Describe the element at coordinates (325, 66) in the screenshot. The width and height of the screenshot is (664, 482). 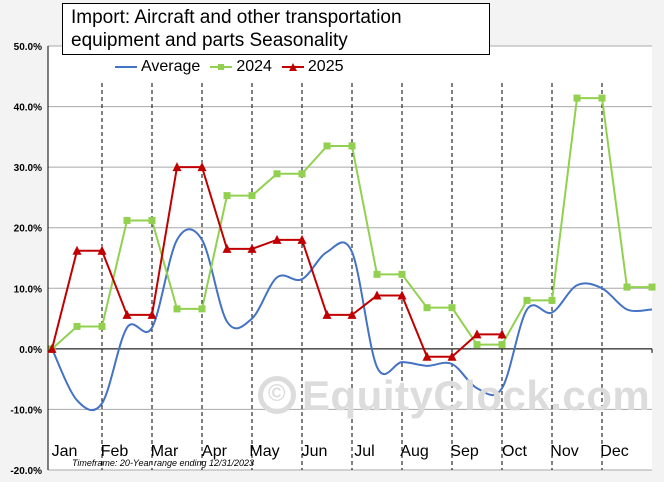
I see `legend-label-2025: 2025` at that location.